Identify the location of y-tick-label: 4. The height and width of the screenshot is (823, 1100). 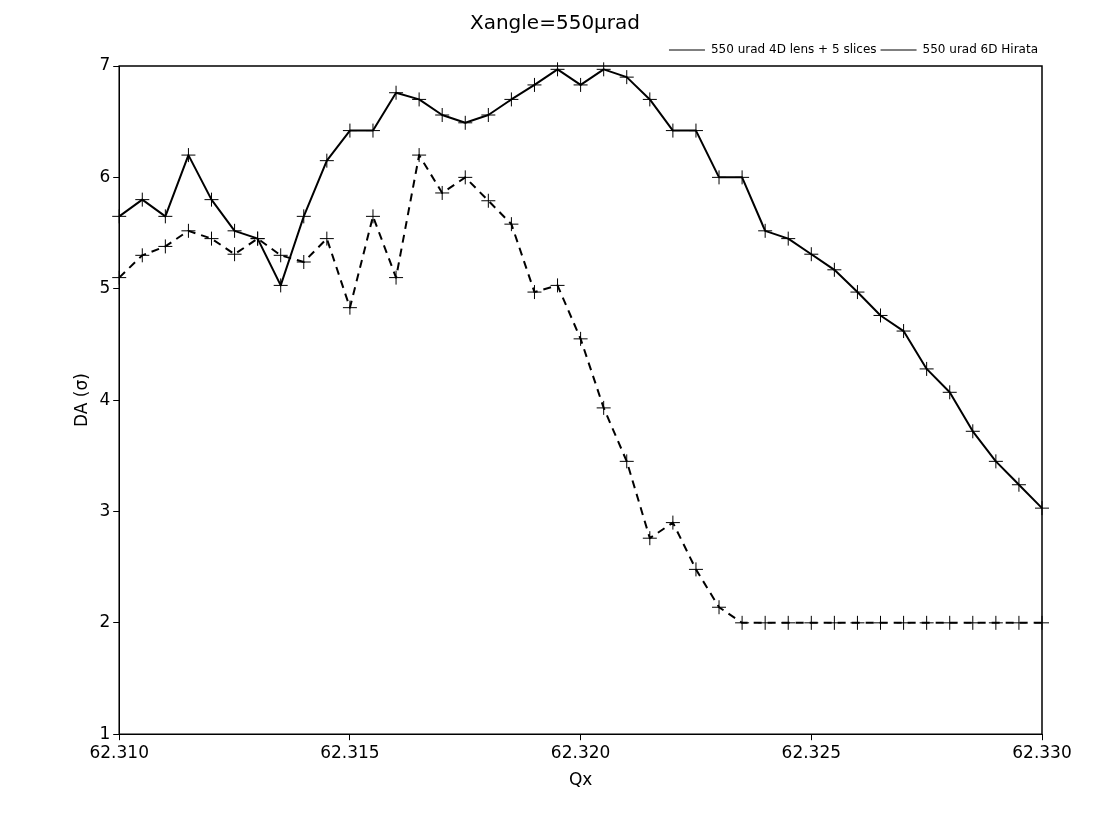
(105, 398).